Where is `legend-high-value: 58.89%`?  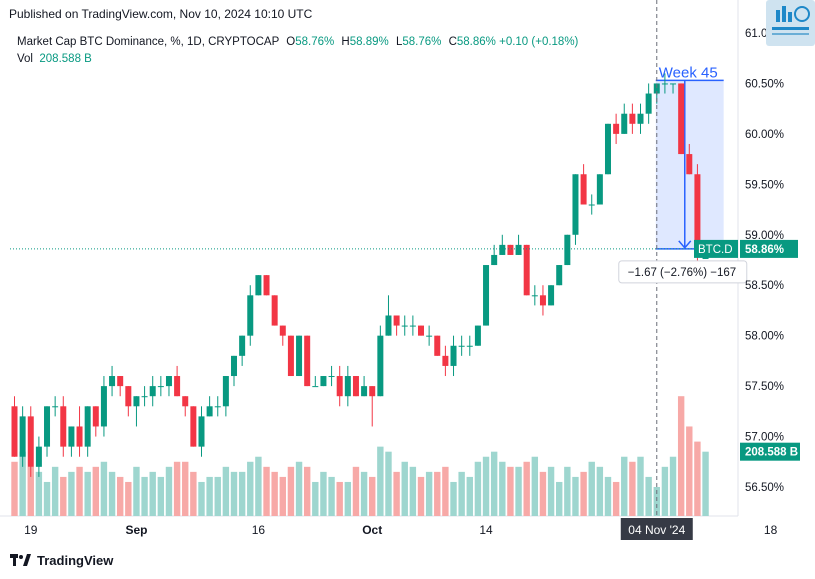
legend-high-value: 58.89% is located at coordinates (369, 42).